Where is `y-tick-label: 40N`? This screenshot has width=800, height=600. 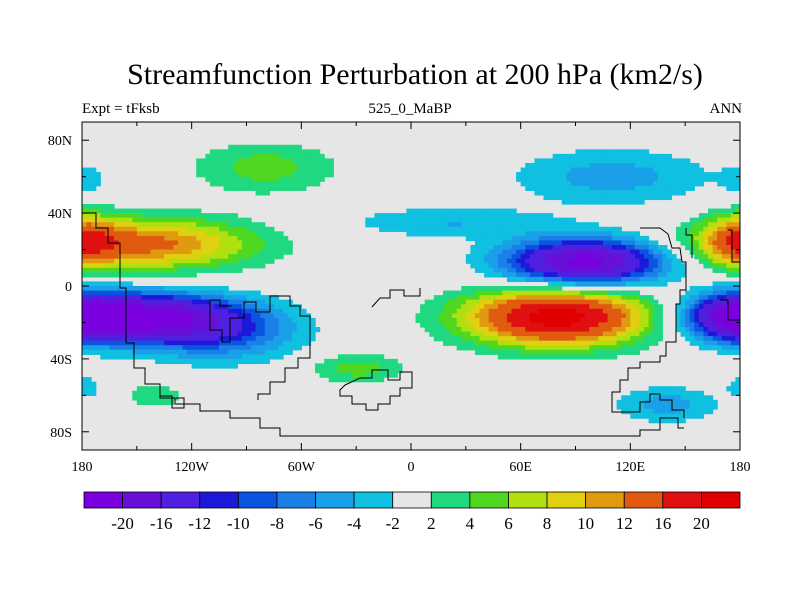 y-tick-label: 40N is located at coordinates (60, 214).